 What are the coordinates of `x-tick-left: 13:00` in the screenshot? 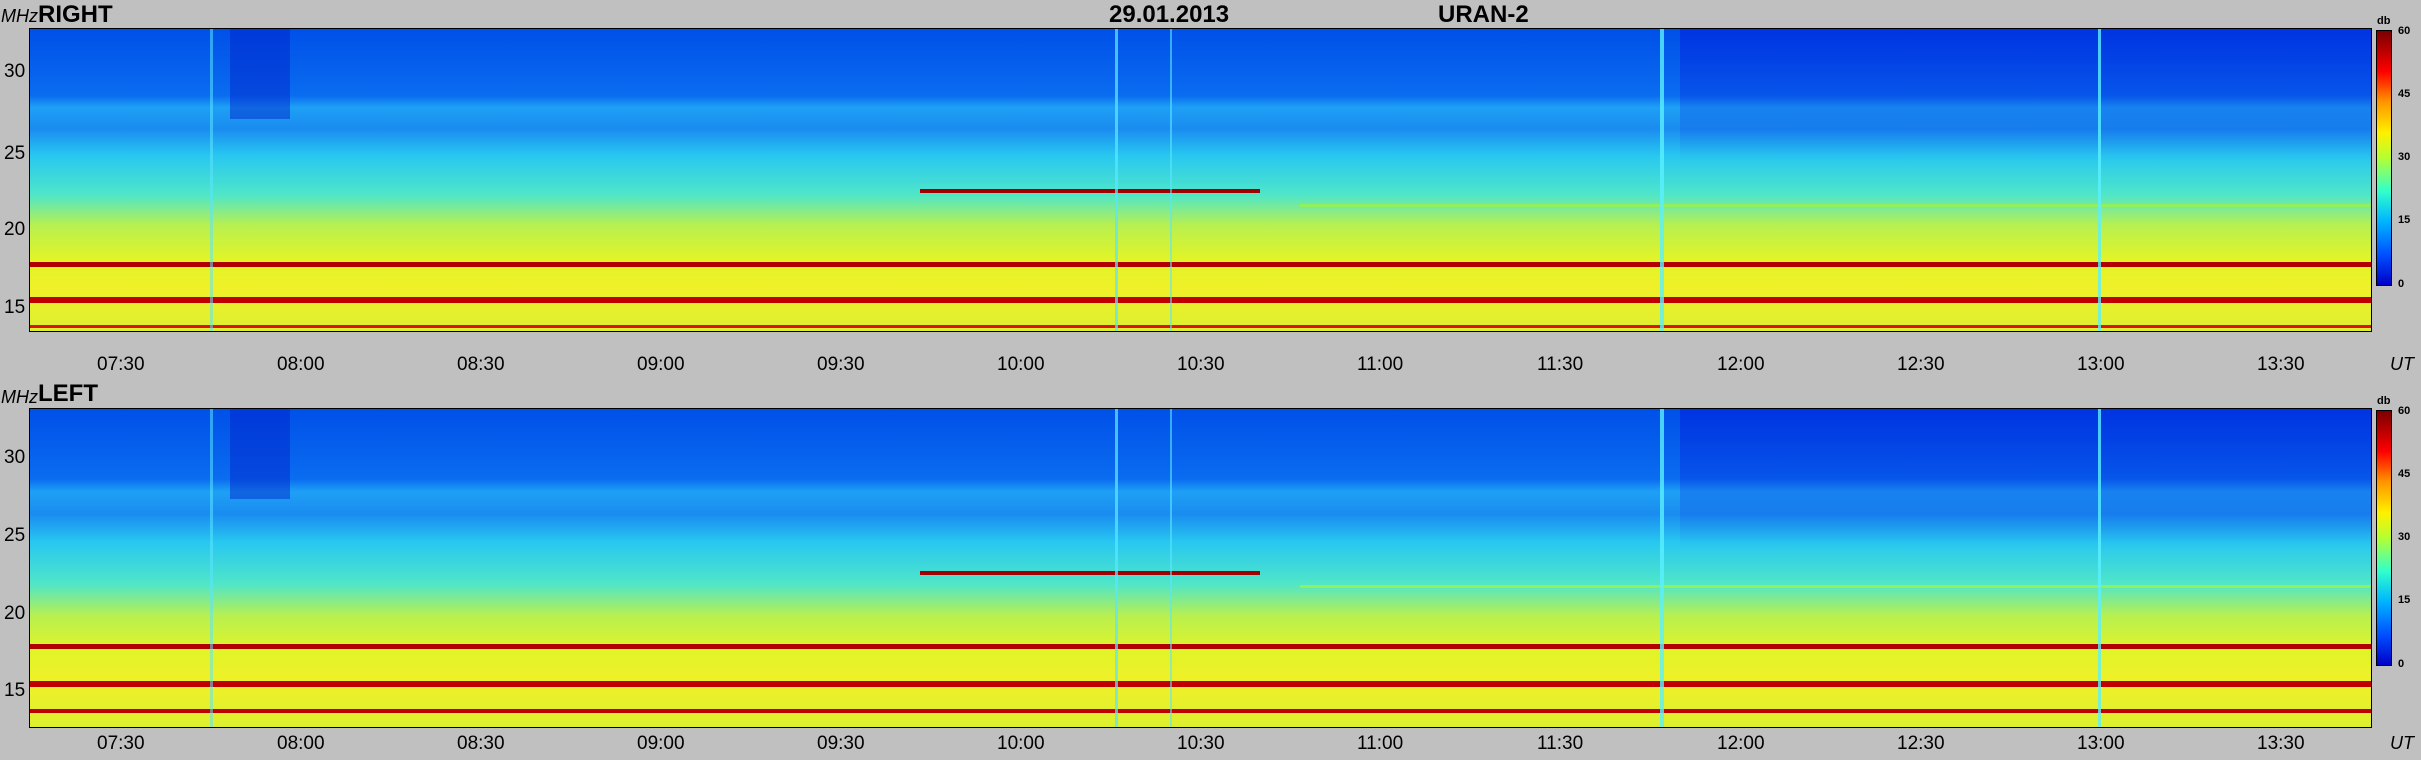 It's located at (2101, 743).